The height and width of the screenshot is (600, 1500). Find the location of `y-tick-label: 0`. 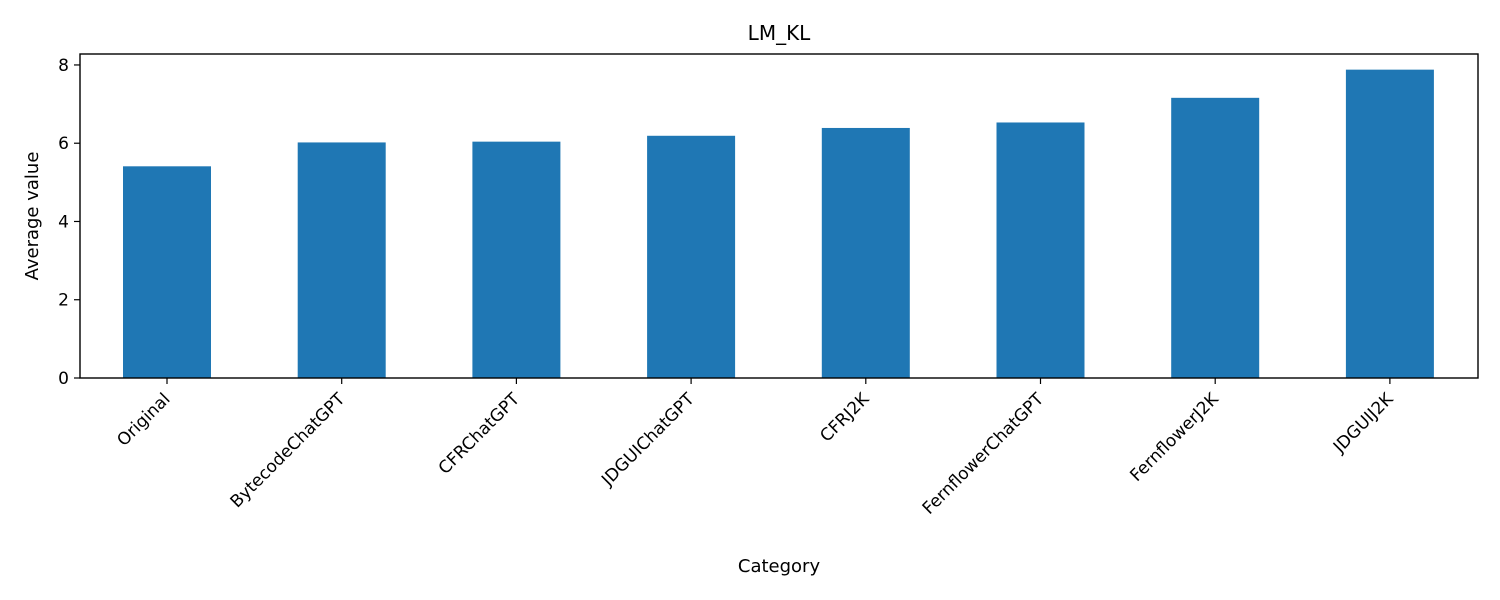

y-tick-label: 0 is located at coordinates (63, 379).